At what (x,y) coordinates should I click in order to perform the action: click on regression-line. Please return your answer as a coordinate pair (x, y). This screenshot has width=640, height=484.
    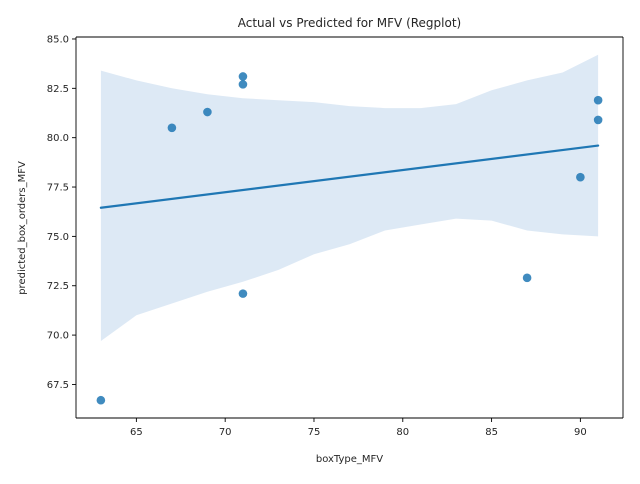
    Looking at the image, I should click on (349, 176).